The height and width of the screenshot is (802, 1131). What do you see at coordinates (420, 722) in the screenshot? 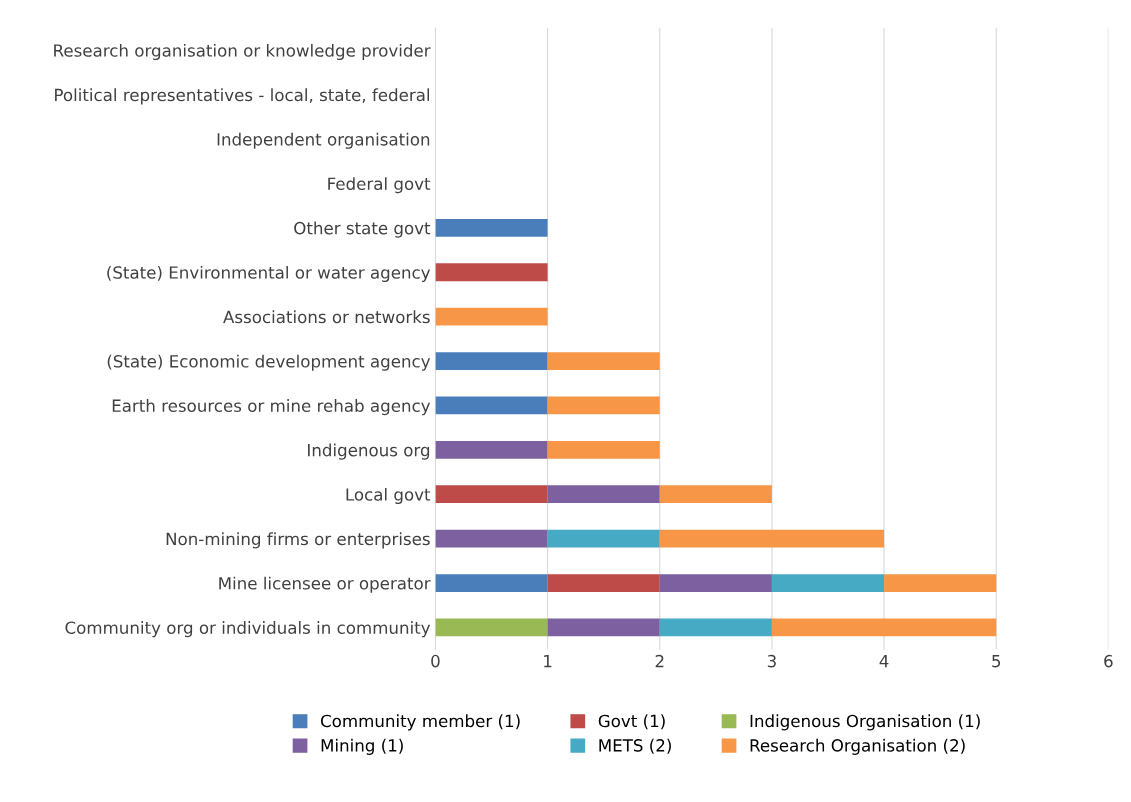
I see `legend-label: Community member (1)` at bounding box center [420, 722].